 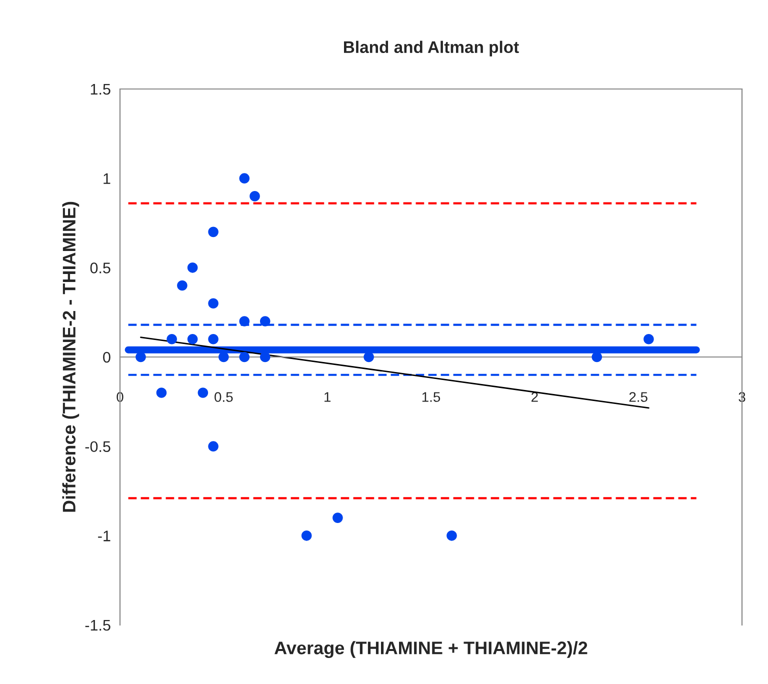 I want to click on x-tick-label: 1, so click(x=327, y=397).